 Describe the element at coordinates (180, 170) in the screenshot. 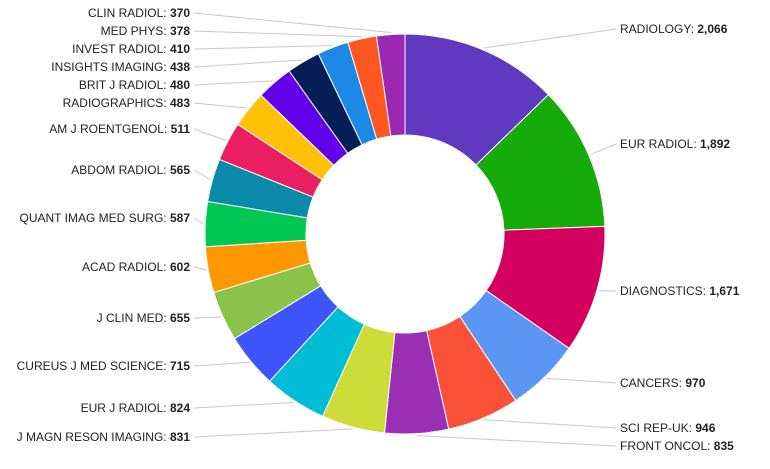

I see `label-value: 565` at that location.